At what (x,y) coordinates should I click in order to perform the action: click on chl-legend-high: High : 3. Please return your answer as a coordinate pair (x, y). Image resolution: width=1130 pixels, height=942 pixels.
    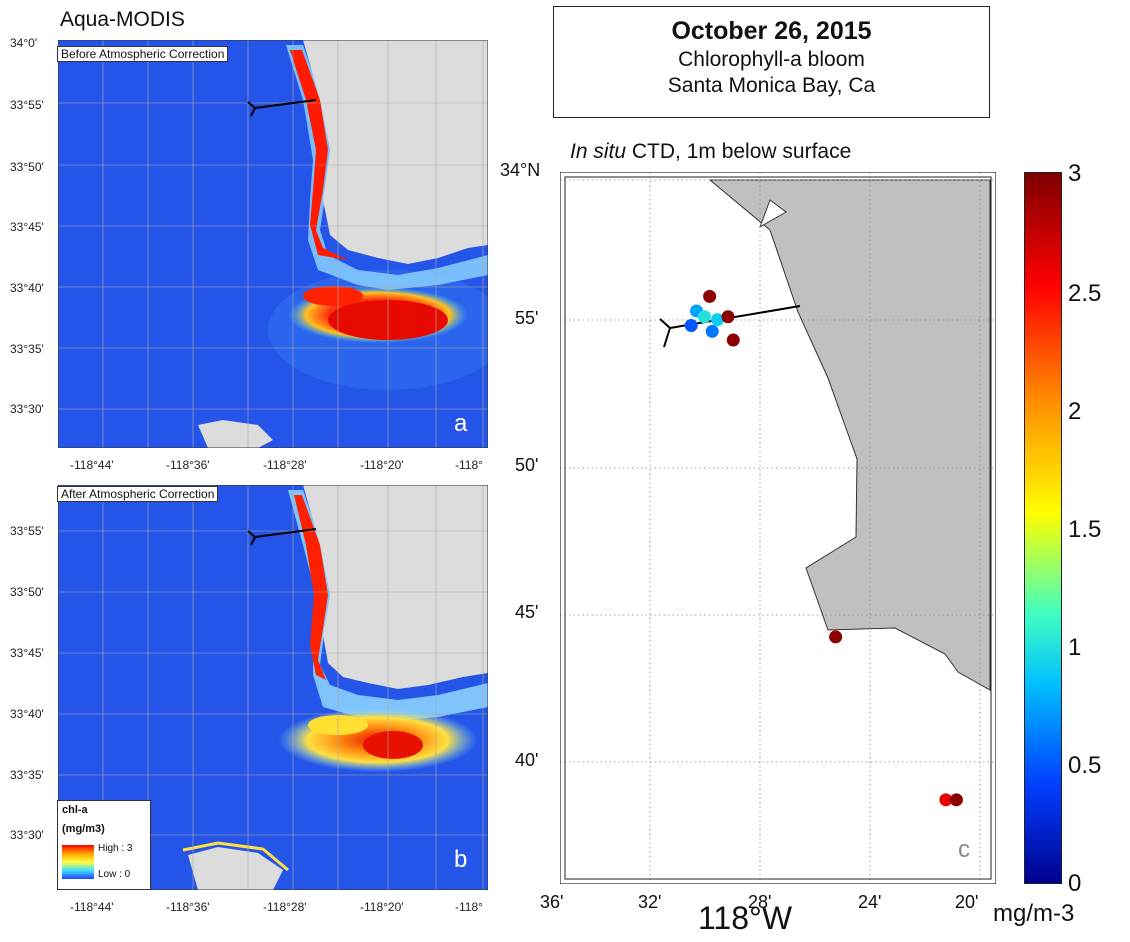
    Looking at the image, I should click on (115, 848).